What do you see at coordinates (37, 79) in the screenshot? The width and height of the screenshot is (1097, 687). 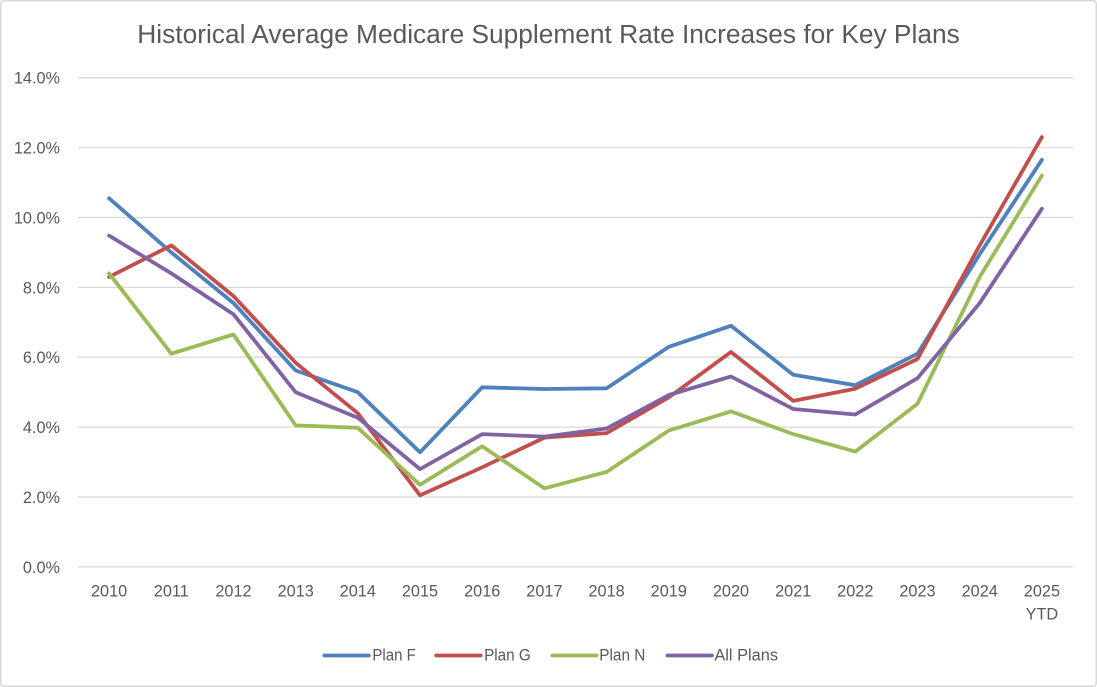 I see `svg-text: 14.0%` at bounding box center [37, 79].